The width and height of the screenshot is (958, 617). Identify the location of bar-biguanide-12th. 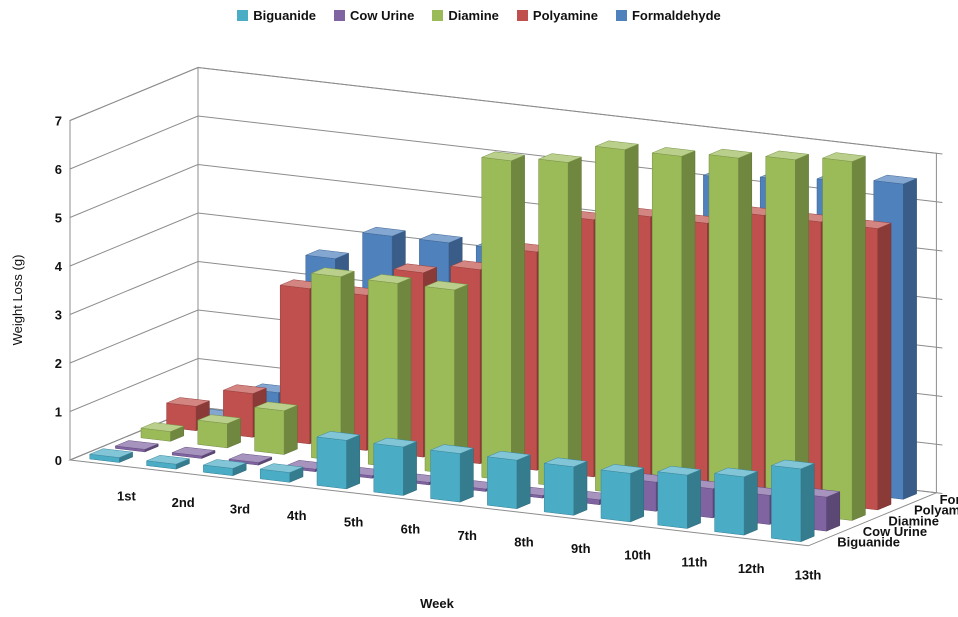
(736, 501).